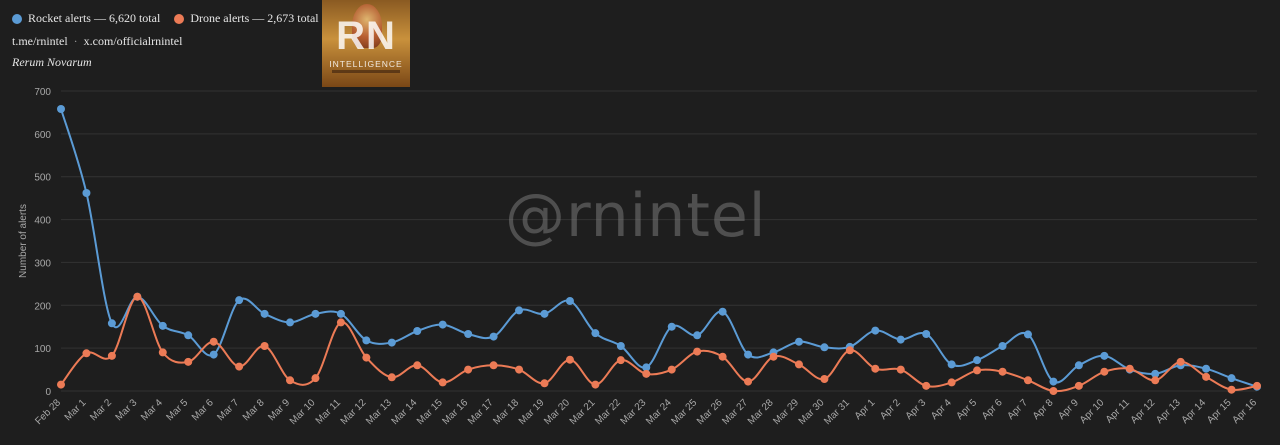 The height and width of the screenshot is (445, 1280). What do you see at coordinates (152, 410) in the screenshot?
I see `x-tick-label: Mar 4` at bounding box center [152, 410].